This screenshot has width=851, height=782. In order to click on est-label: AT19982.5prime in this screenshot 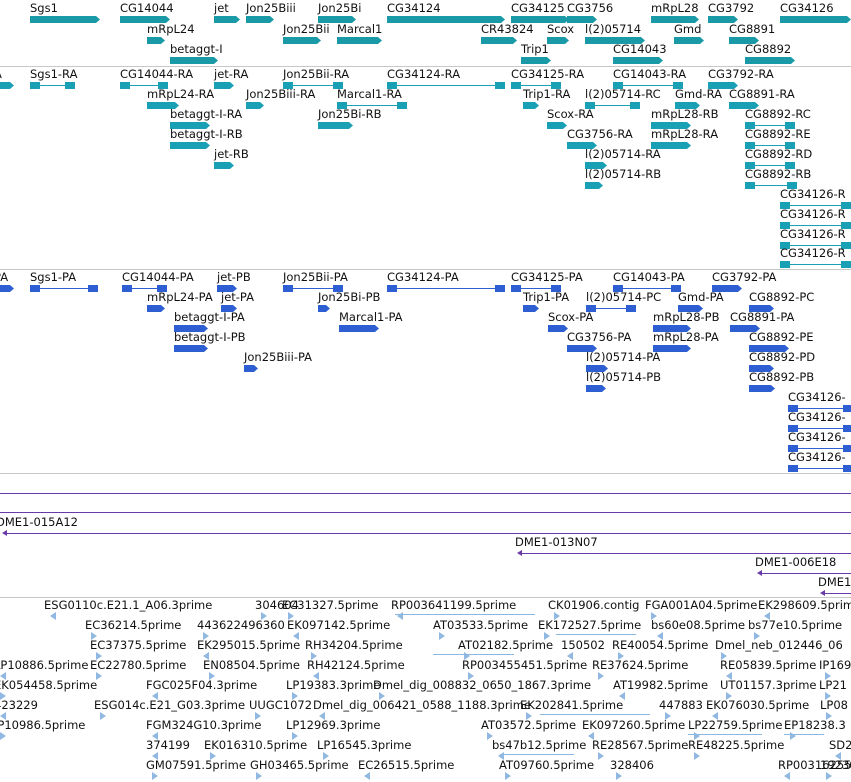, I will do `click(661, 685)`.